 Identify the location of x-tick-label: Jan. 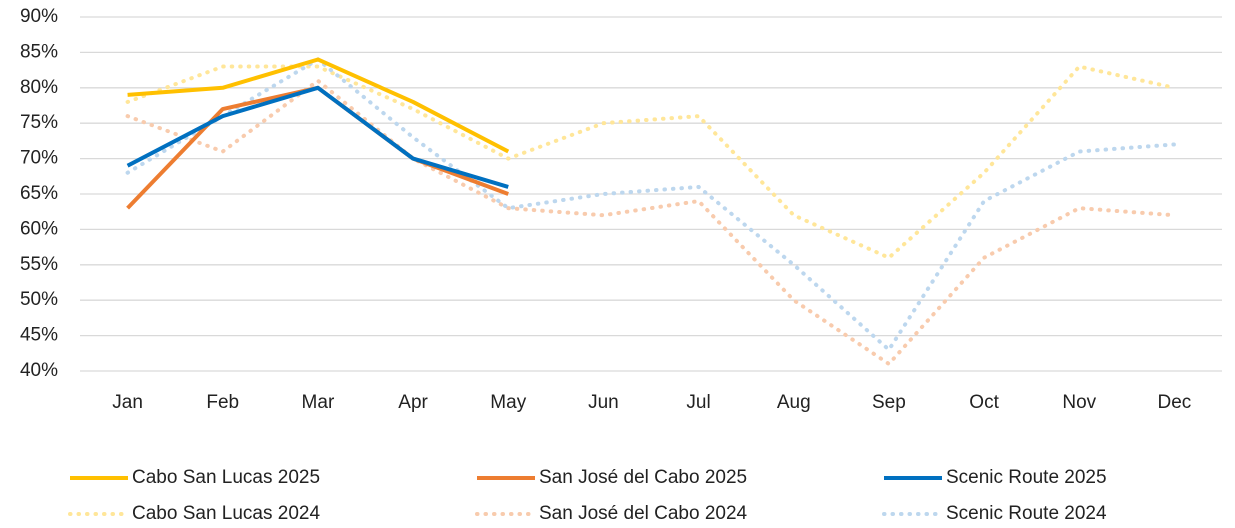
(127, 402).